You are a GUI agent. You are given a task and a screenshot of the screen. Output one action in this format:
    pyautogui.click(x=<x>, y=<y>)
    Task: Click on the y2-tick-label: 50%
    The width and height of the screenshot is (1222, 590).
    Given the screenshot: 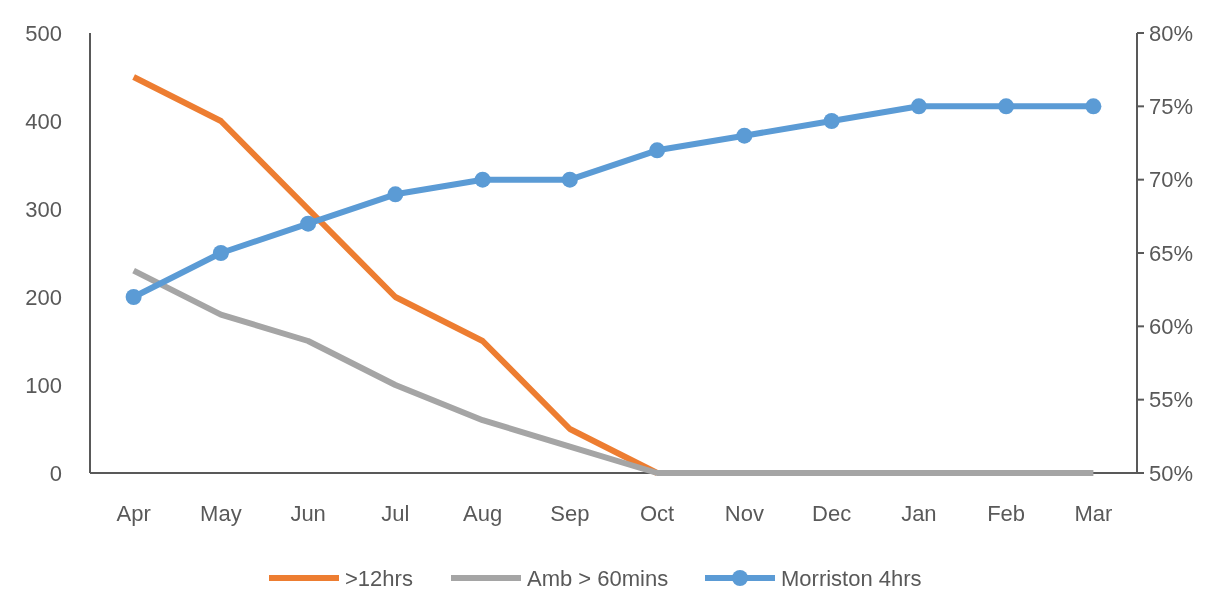 What is the action you would take?
    pyautogui.click(x=1171, y=473)
    